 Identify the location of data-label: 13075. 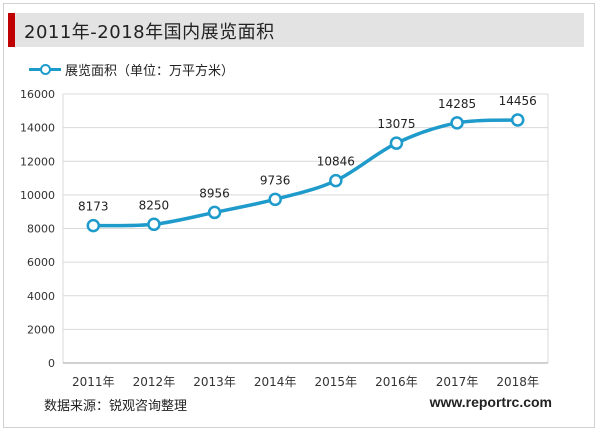
(396, 124).